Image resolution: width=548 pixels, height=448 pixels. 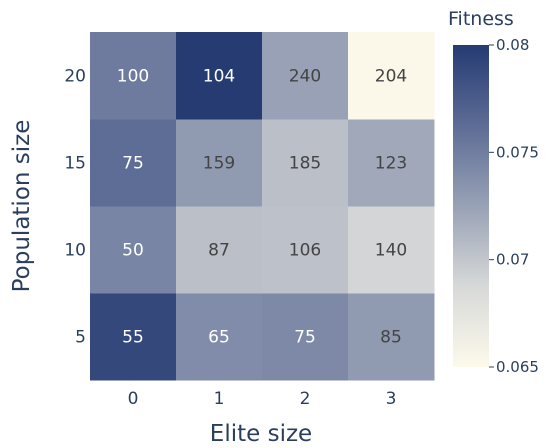 What do you see at coordinates (22, 206) in the screenshot?
I see `y-axis-title: Population size` at bounding box center [22, 206].